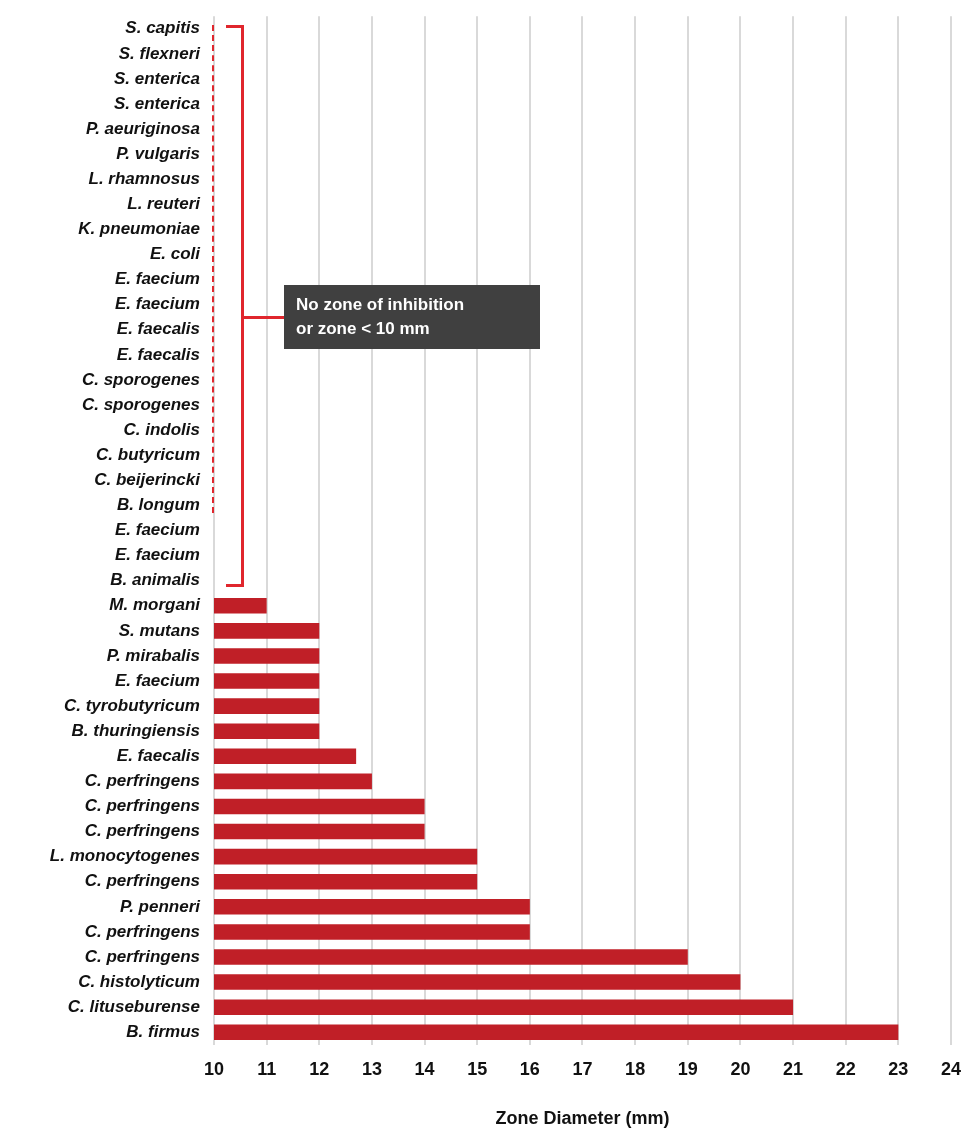  I want to click on y-tick-label: P. penneri, so click(161, 906).